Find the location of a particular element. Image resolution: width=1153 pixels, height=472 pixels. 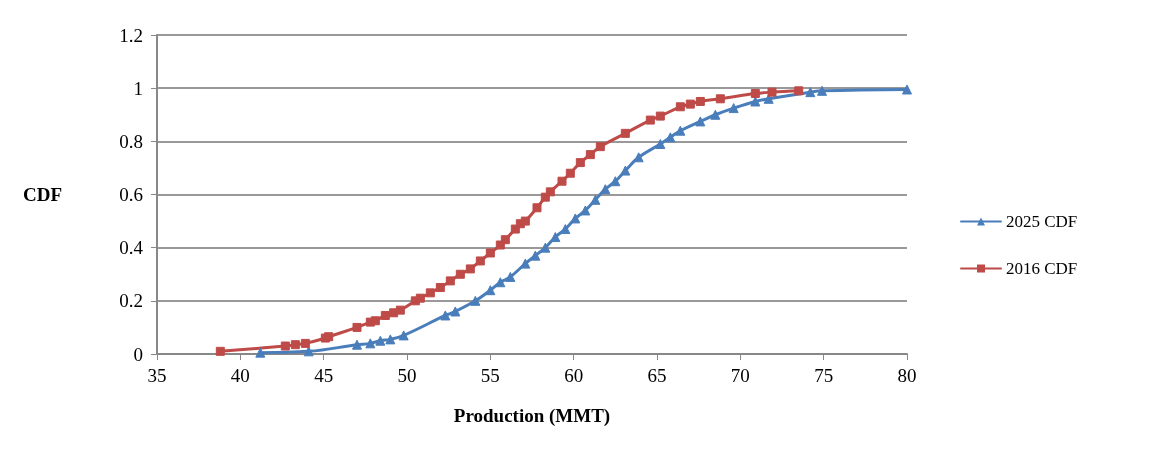

x-tick-label: 75 is located at coordinates (824, 375).